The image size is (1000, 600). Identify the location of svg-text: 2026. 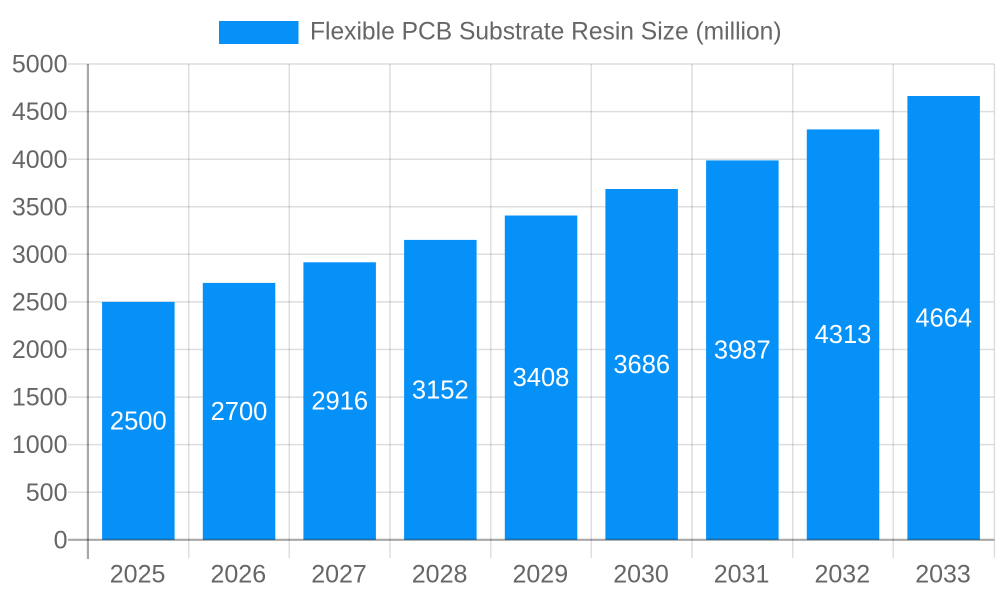
(238, 574).